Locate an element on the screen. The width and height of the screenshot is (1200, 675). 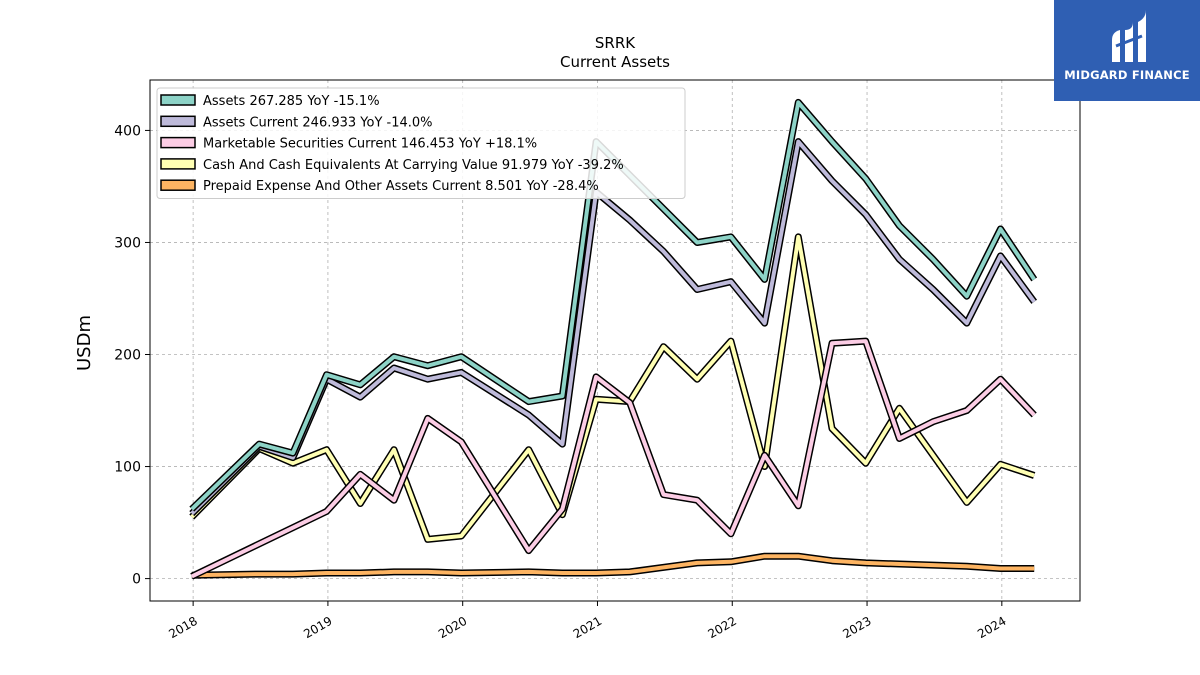
chart-subtitle: Current Assets is located at coordinates (615, 62).